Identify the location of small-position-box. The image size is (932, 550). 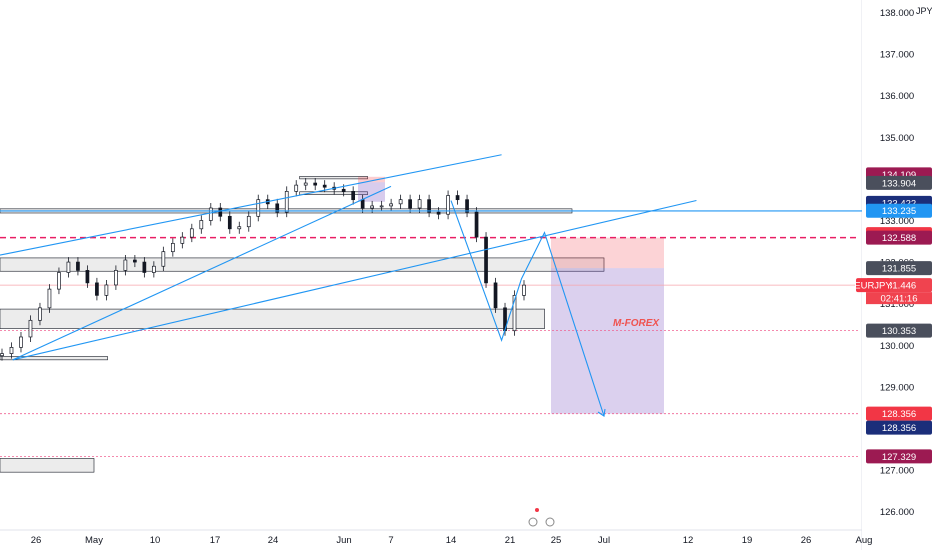
(371, 192).